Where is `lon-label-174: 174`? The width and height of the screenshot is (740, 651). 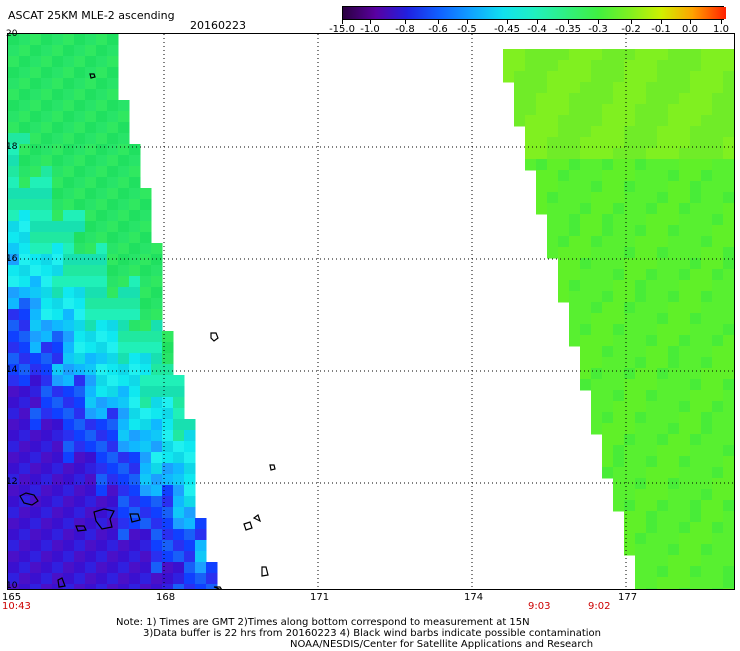 lon-label-174: 174 is located at coordinates (474, 597).